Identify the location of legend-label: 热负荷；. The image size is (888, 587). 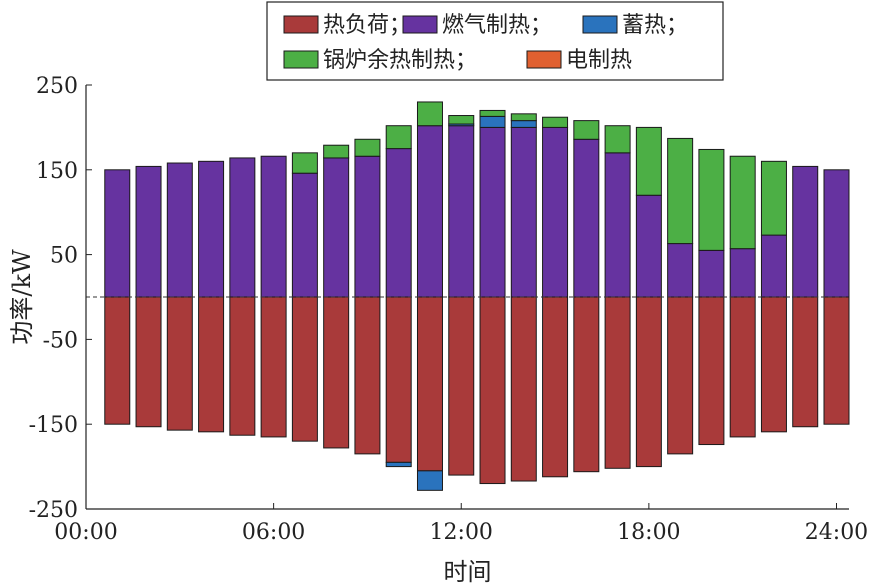
(367, 25).